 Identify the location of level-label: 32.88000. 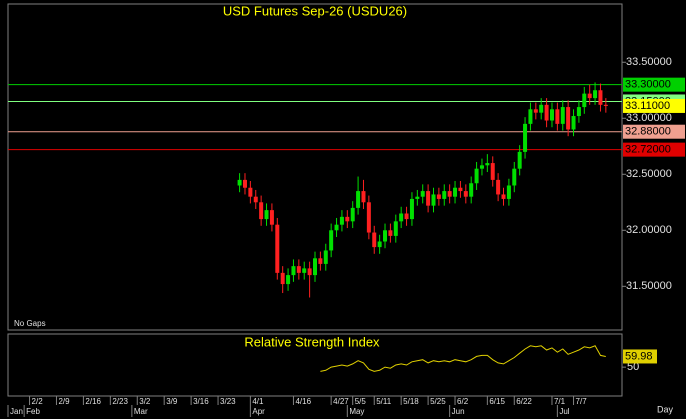
(648, 132).